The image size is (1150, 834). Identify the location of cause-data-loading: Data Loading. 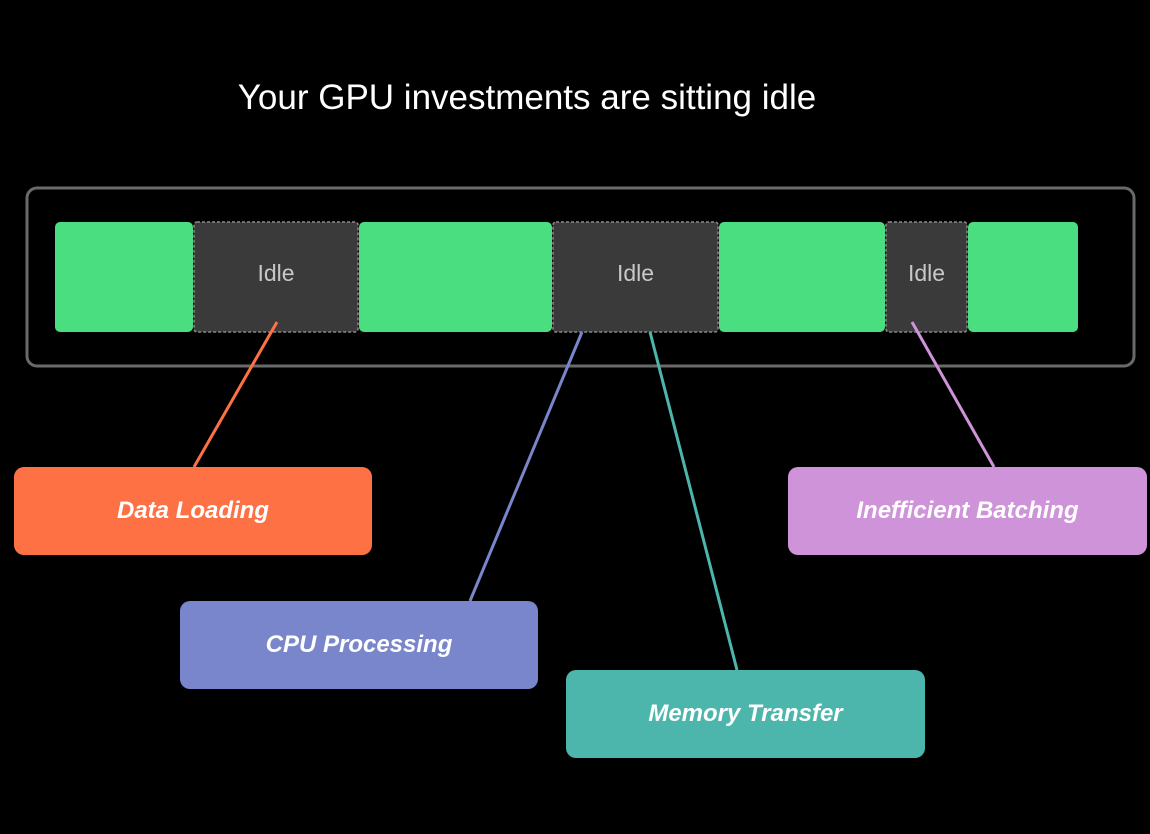
(193, 511).